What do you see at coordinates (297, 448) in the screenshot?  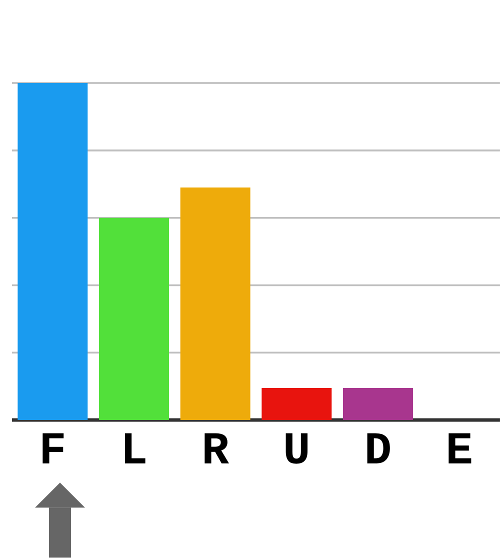 I see `x-tick-label: U` at bounding box center [297, 448].